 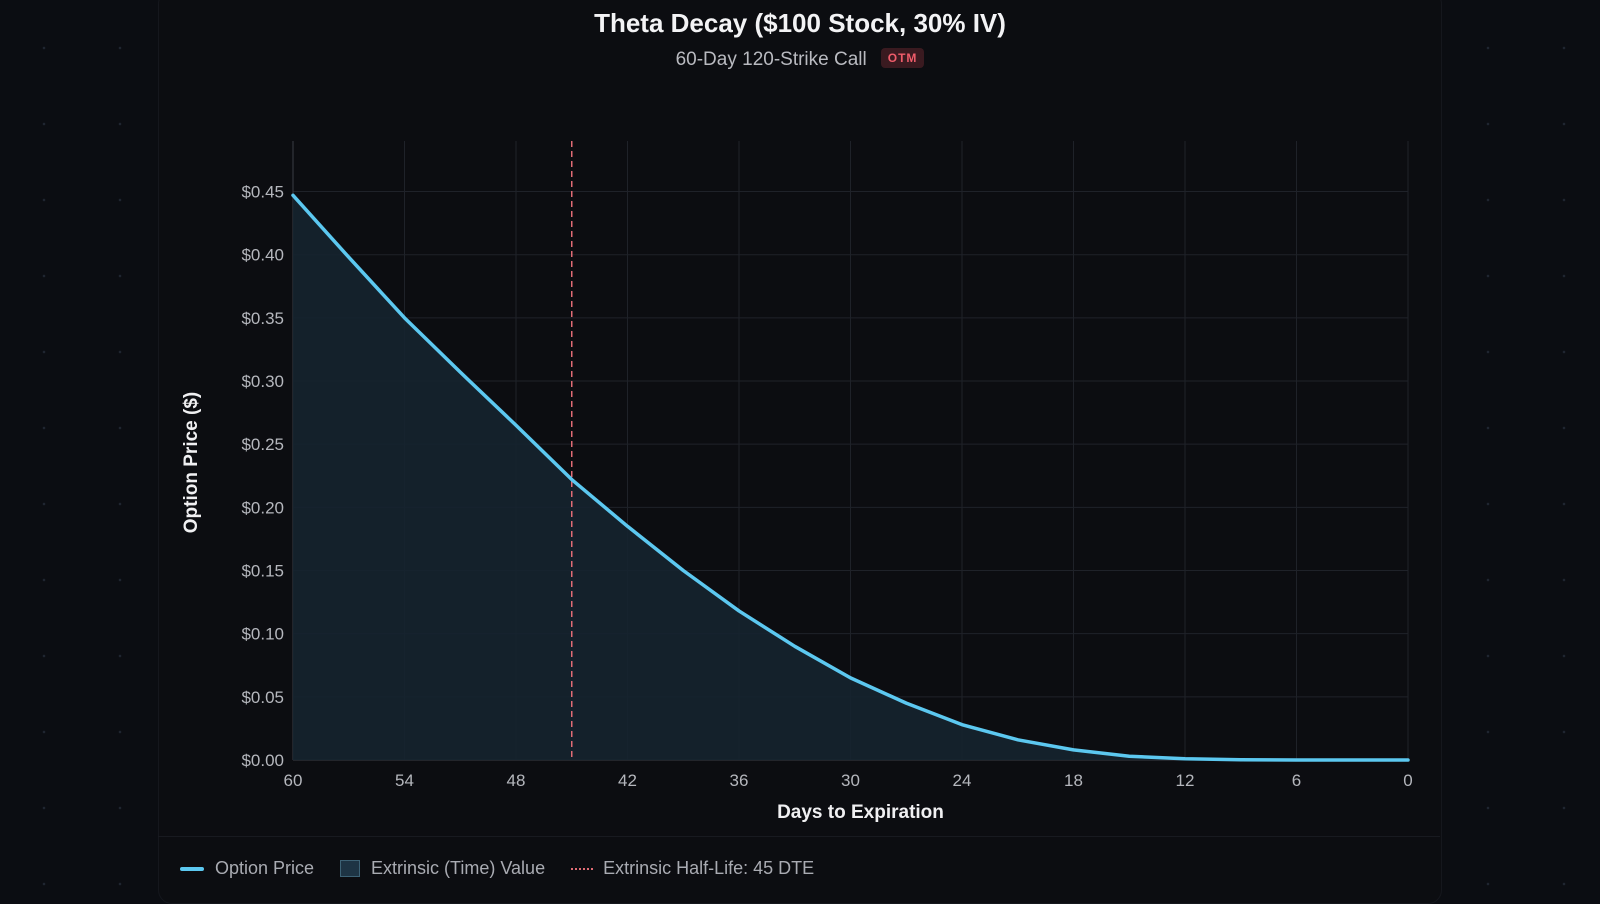 What do you see at coordinates (262, 697) in the screenshot?
I see `y-tick-label: $0.05` at bounding box center [262, 697].